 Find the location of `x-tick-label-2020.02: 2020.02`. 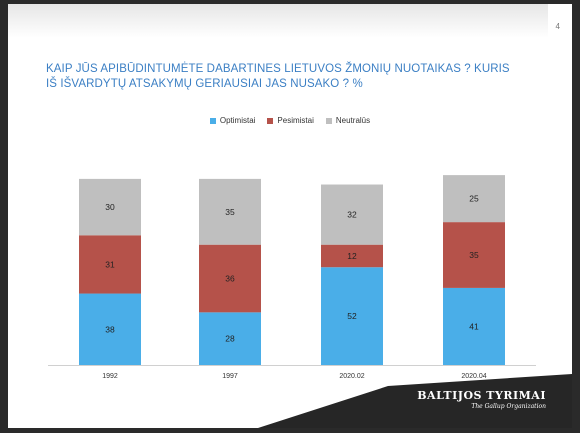

x-tick-label-2020.02: 2020.02 is located at coordinates (351, 376).